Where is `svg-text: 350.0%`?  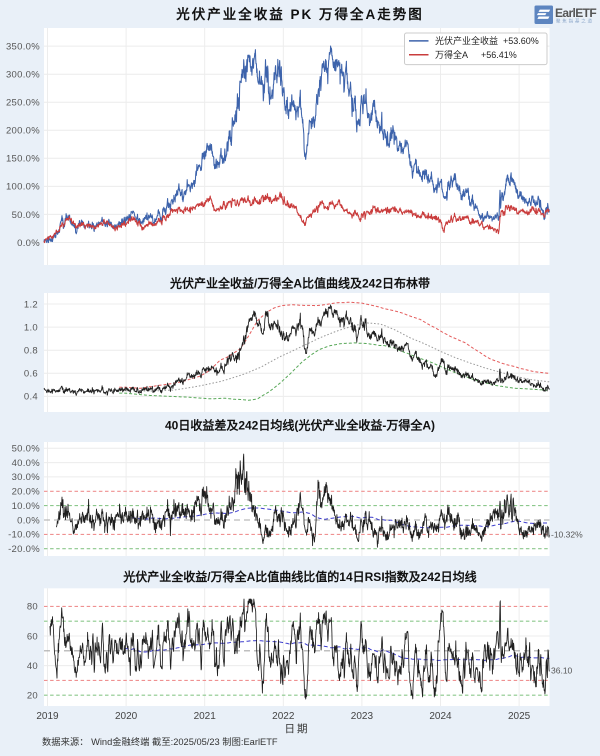
svg-text: 350.0% is located at coordinates (23, 46).